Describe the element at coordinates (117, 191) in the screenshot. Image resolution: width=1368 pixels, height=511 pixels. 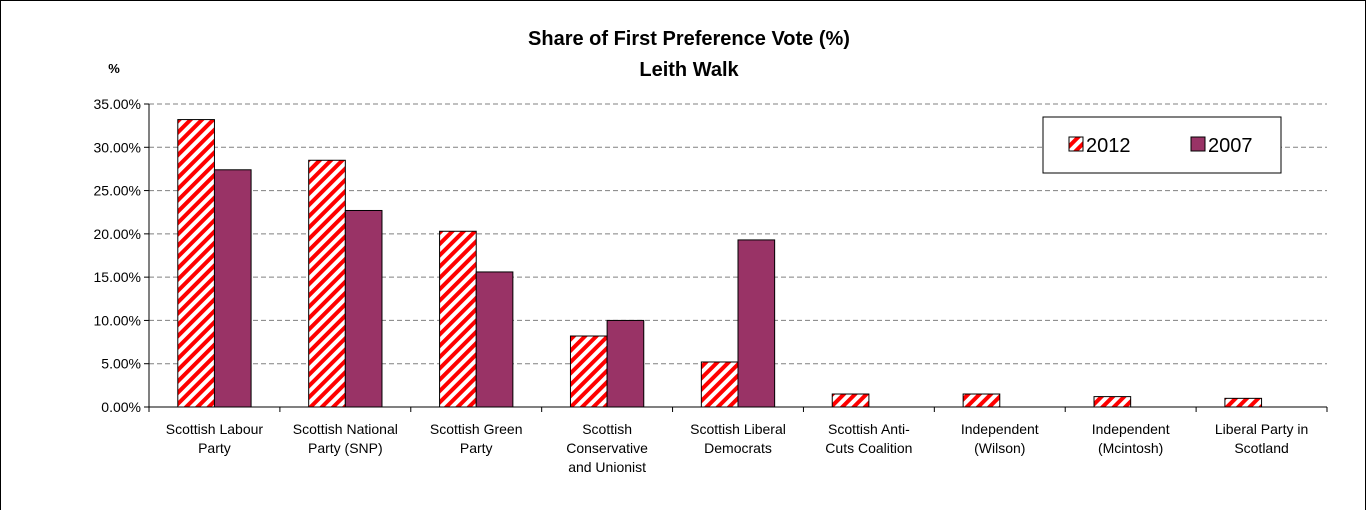
I see `y-tick-label: 25.00%` at that location.